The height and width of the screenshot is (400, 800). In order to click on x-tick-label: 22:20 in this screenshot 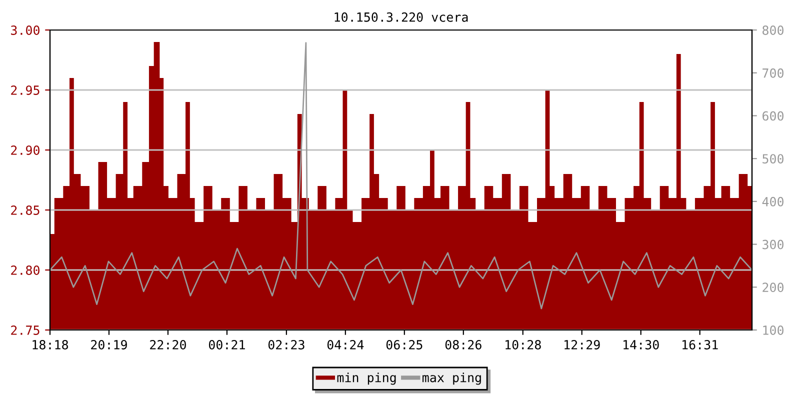, I will do `click(168, 345)`.